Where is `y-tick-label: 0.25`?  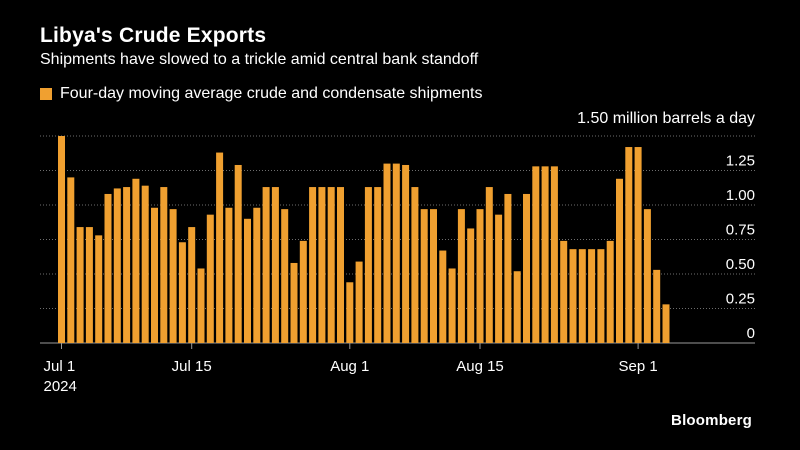
y-tick-label: 0.25 is located at coordinates (740, 299).